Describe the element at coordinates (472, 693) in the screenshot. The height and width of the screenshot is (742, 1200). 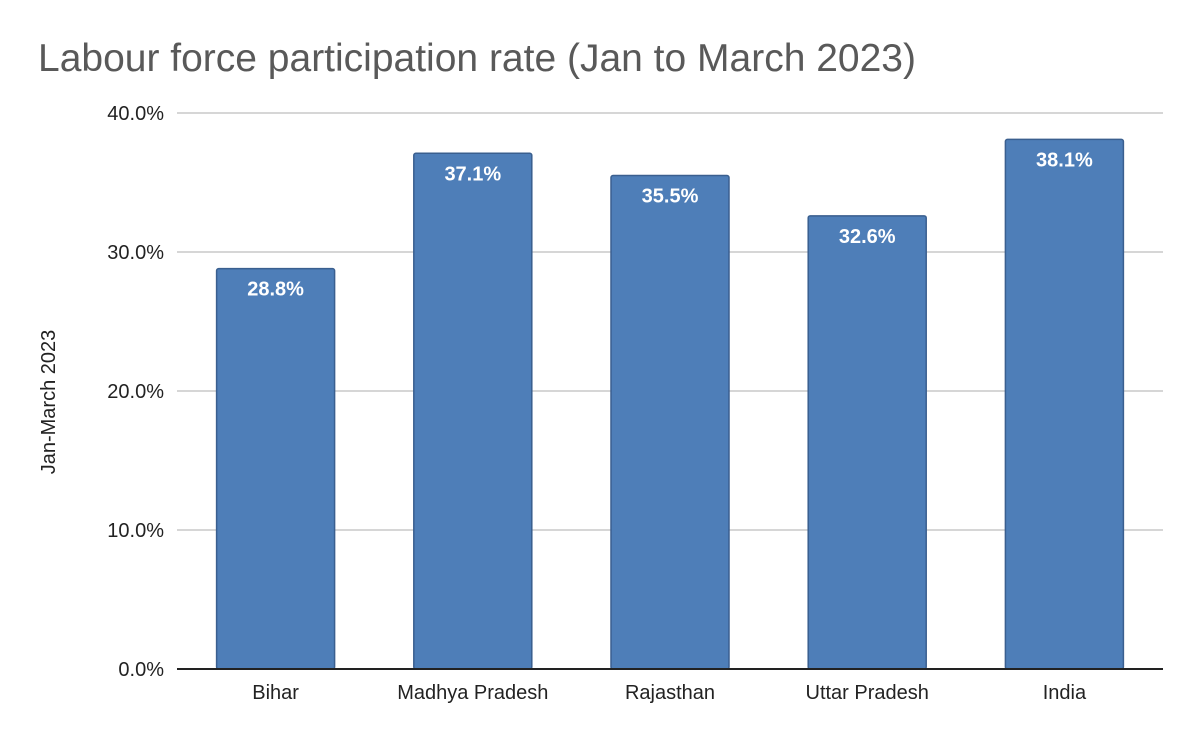
I see `x-tick-label: Madhya Pradesh` at that location.